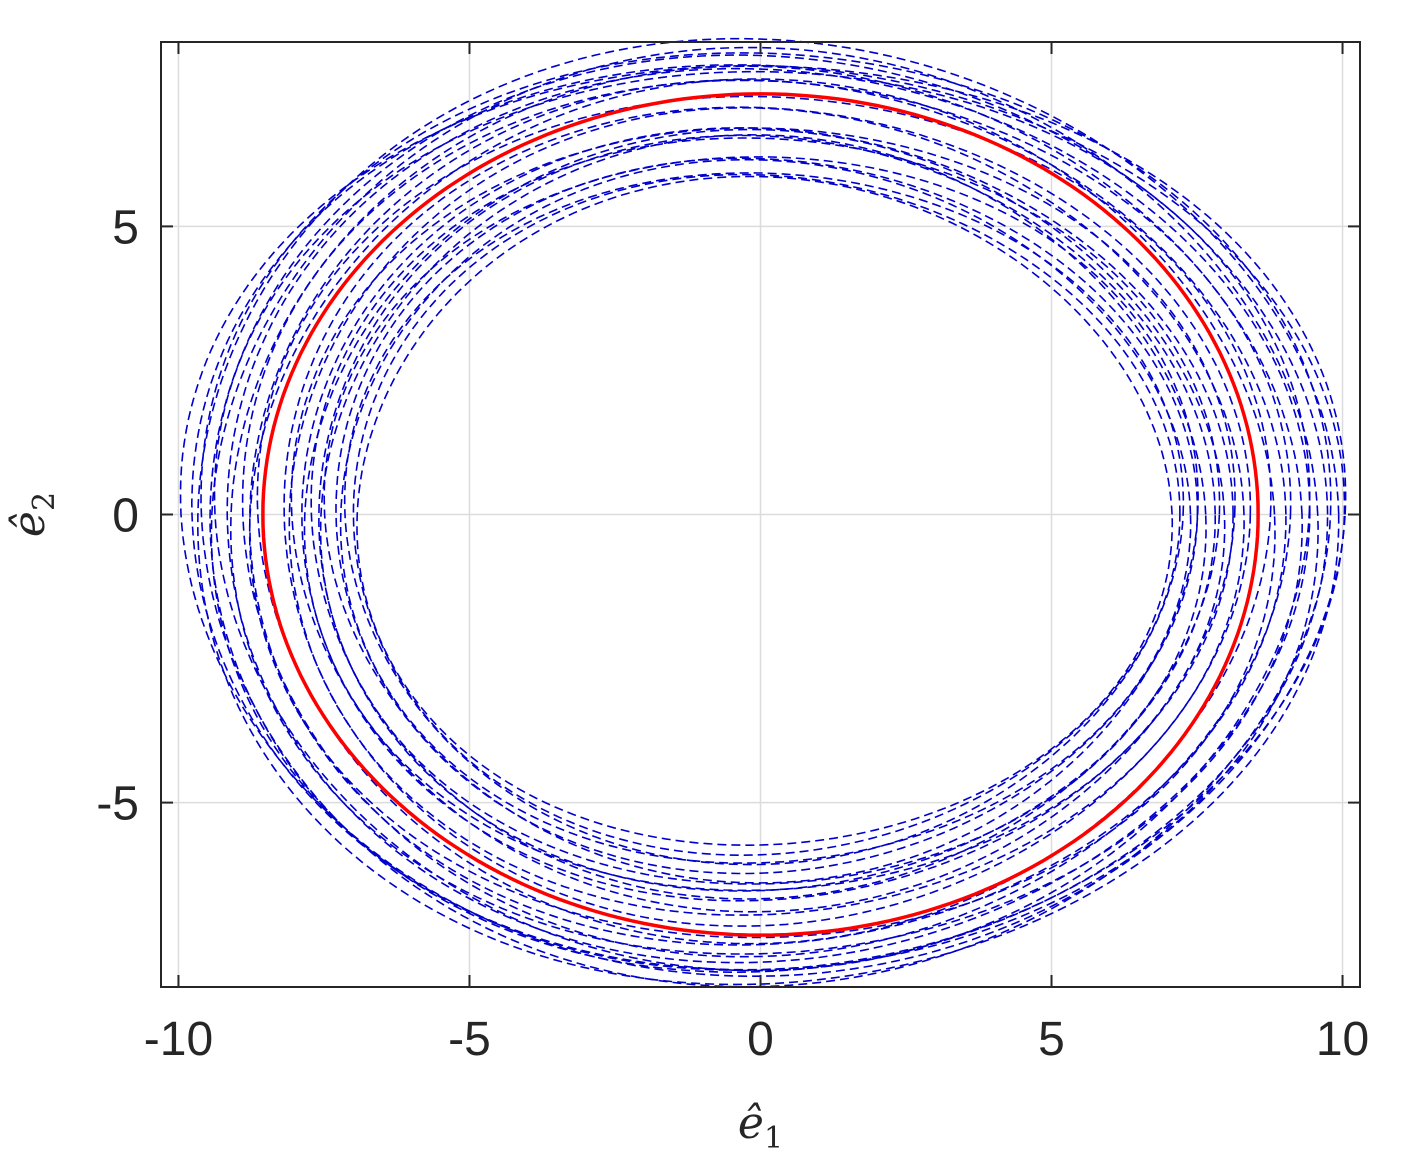  I want to click on y-axis-label-base: ê, so click(29, 524).